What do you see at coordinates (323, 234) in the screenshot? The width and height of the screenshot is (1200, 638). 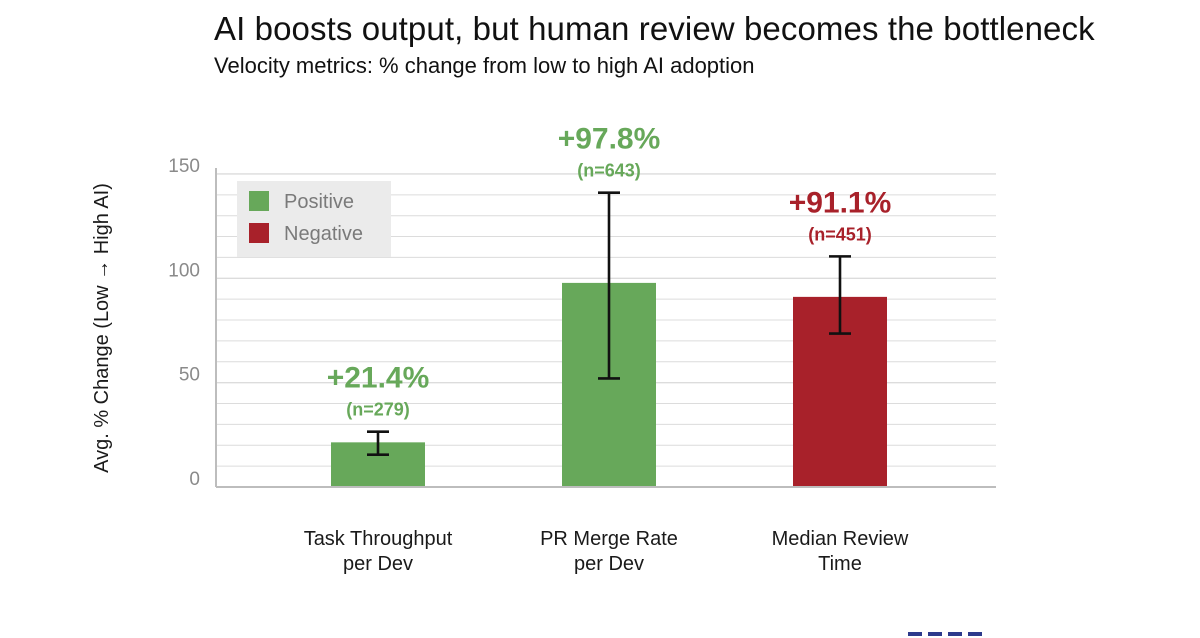 I see `legend-label: Negative` at bounding box center [323, 234].